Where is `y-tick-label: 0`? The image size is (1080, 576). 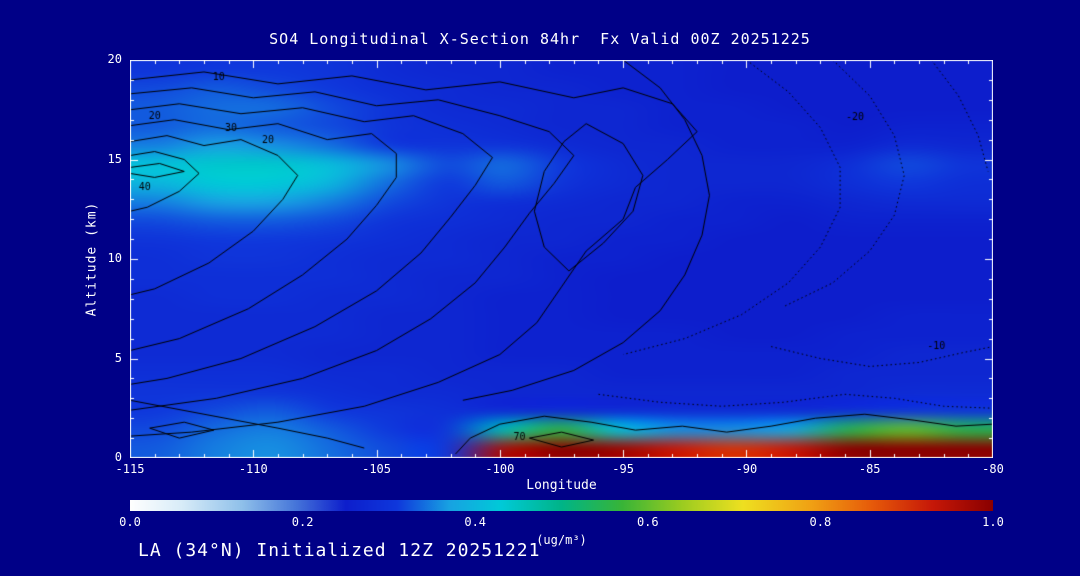 y-tick-label: 0 is located at coordinates (118, 457).